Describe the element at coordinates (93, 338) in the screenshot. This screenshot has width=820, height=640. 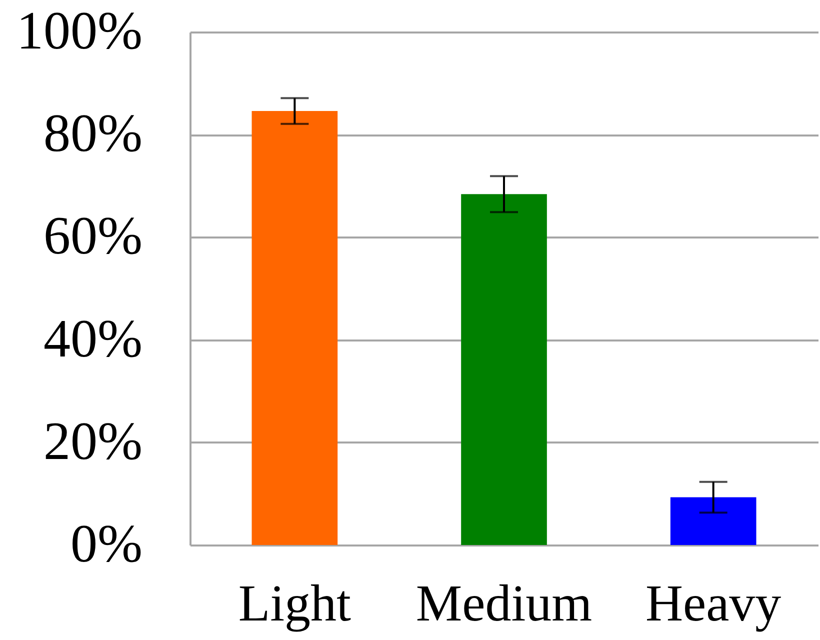
I see `y-tick-label: 40%` at that location.